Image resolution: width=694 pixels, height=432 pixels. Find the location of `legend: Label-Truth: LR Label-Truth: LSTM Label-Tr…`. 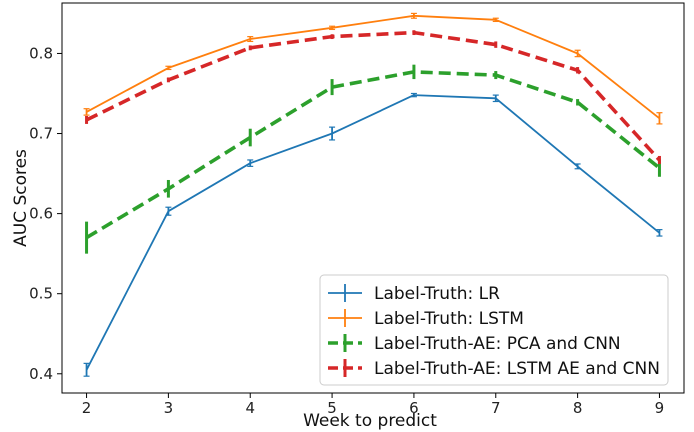

legend: Label-Truth: LR Label-Truth: LSTM Label-Tr… is located at coordinates (494, 330).